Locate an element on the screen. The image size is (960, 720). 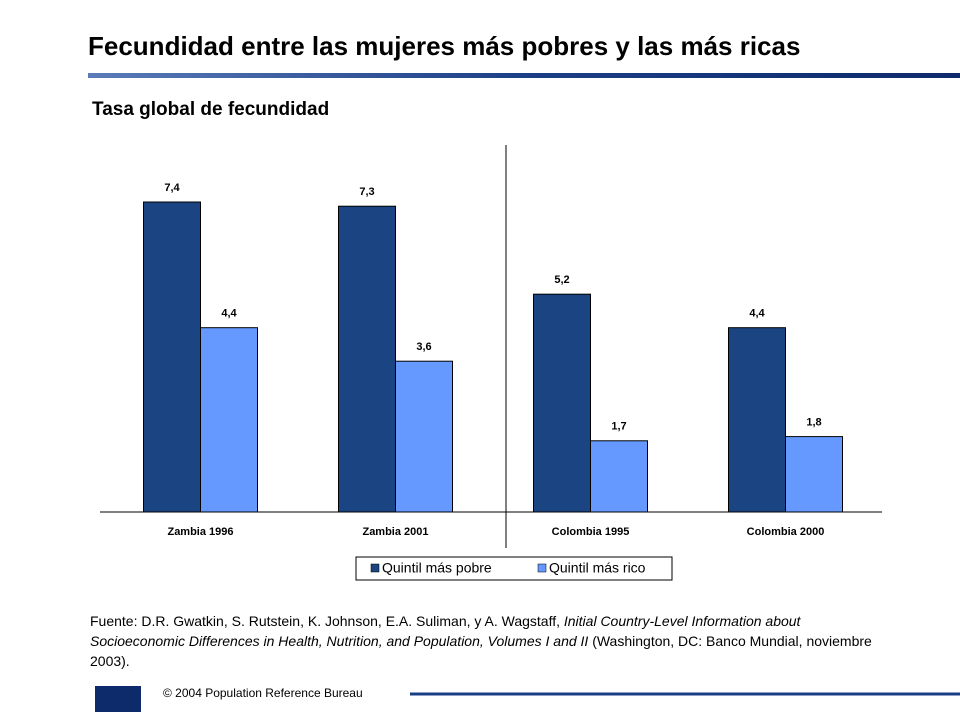
logo is located at coordinates (118, 699).